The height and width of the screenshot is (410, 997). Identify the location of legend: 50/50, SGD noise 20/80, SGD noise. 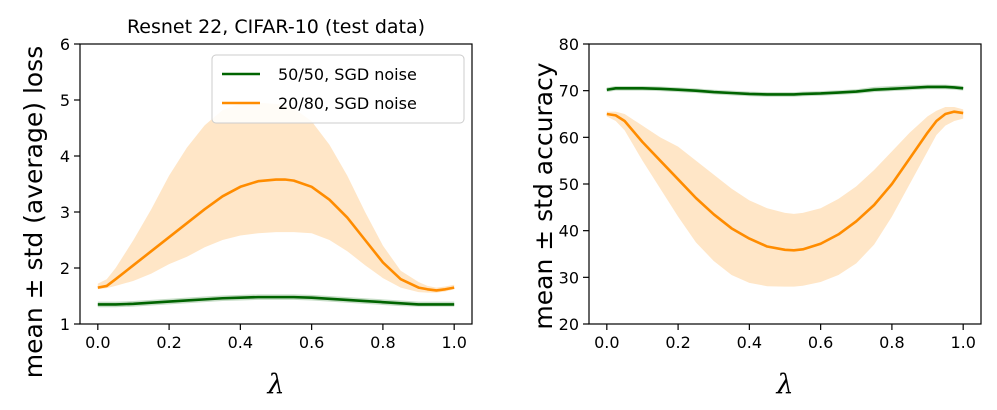
(338, 89).